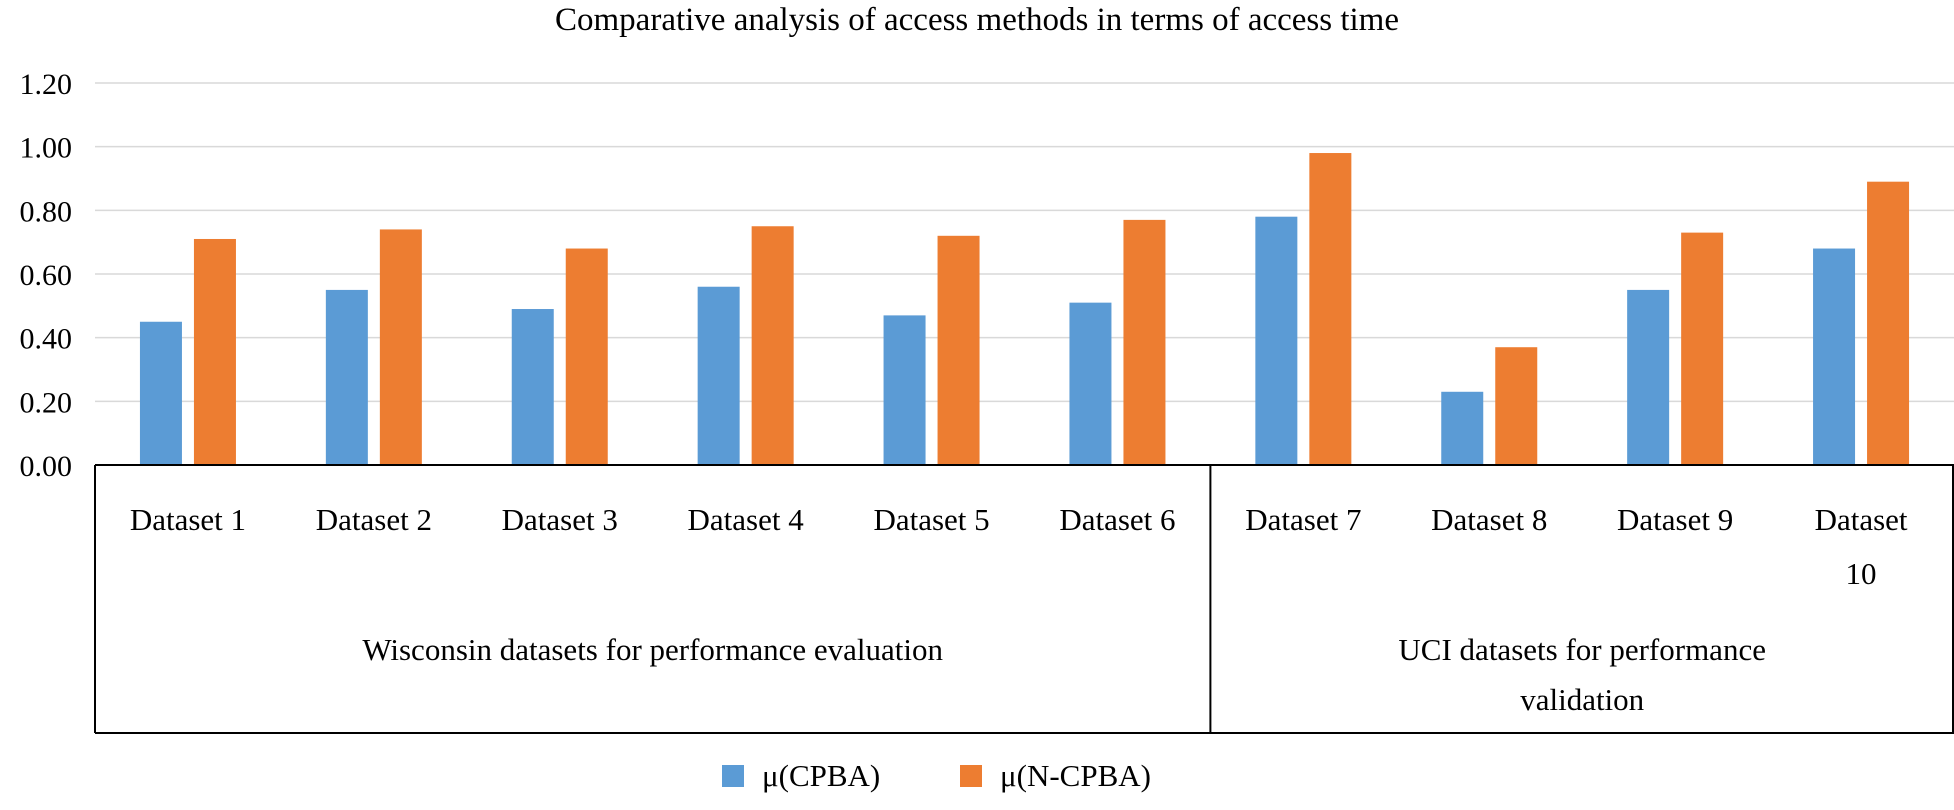 The width and height of the screenshot is (1954, 810). What do you see at coordinates (931, 519) in the screenshot?
I see `x-tick-label: Dataset 5` at bounding box center [931, 519].